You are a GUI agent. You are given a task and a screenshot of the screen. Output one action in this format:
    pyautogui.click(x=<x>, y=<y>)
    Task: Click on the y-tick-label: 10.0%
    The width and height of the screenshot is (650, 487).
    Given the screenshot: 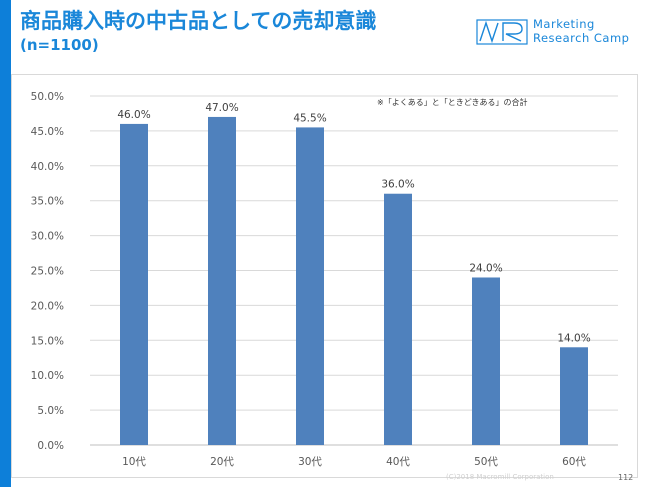 What is the action you would take?
    pyautogui.click(x=47, y=376)
    